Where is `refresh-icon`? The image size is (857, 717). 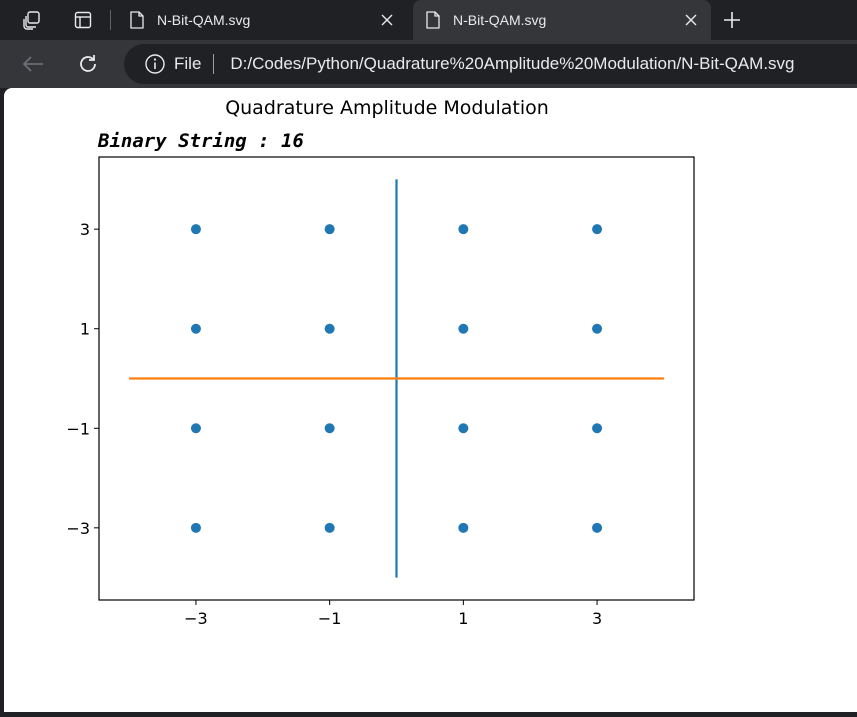 refresh-icon is located at coordinates (88, 64).